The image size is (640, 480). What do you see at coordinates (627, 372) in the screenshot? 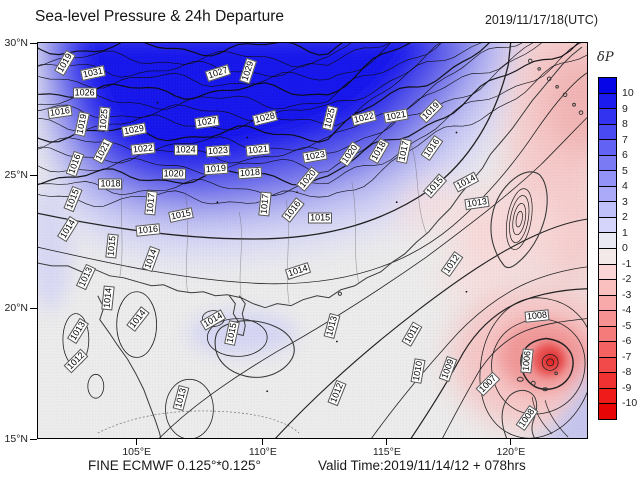
I see `colorbar-tick-label: -8` at bounding box center [627, 372].